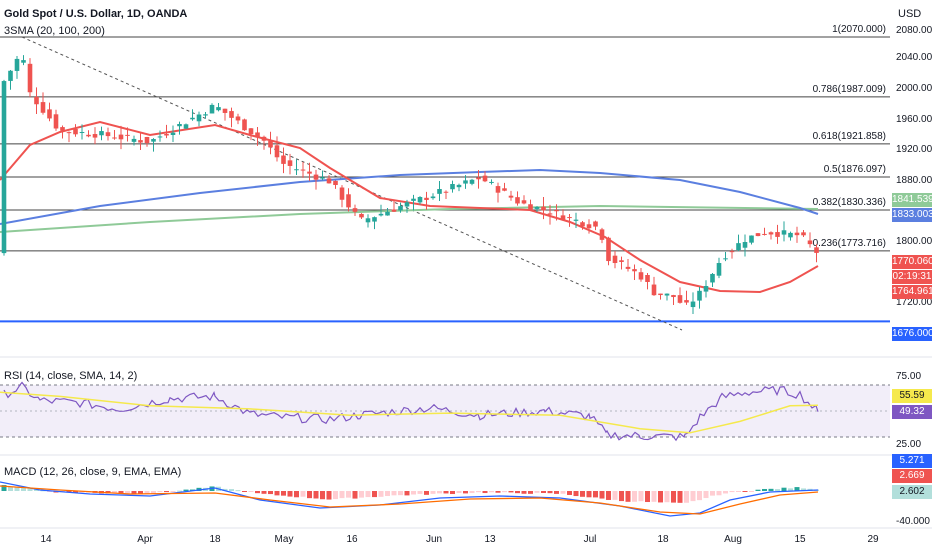 The image size is (932, 550). What do you see at coordinates (409, 218) in the screenshot?
I see `sma200-line` at bounding box center [409, 218].